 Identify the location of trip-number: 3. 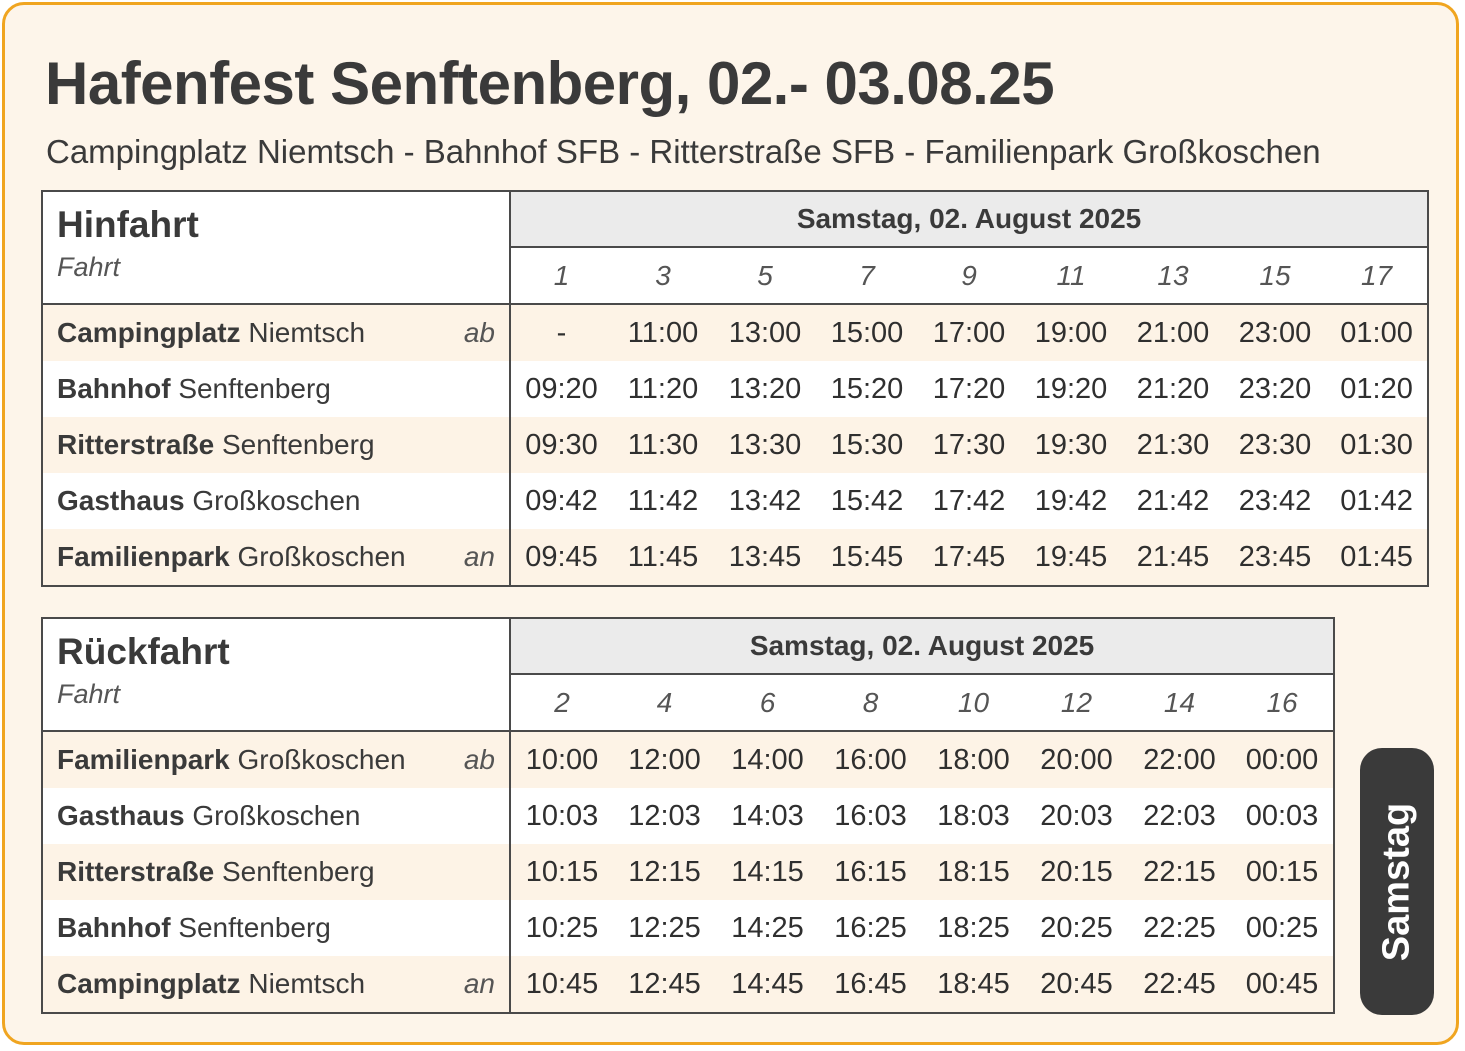
(663, 276).